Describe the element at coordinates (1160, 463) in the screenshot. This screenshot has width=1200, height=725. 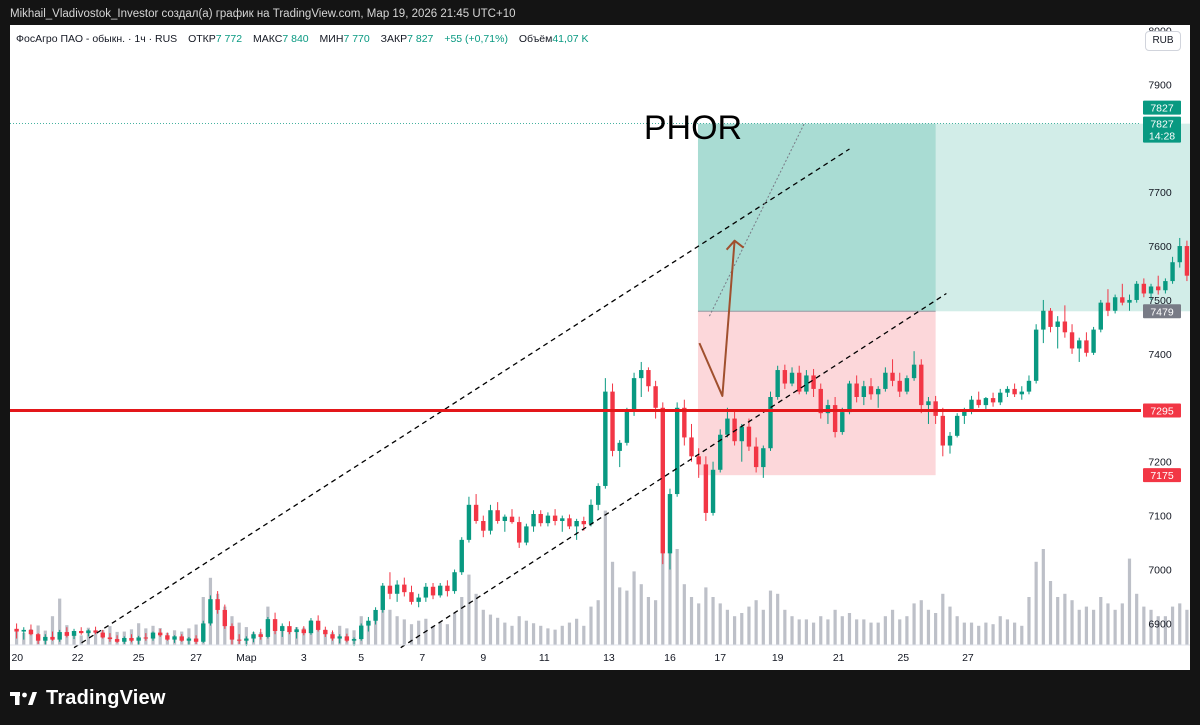
I see `y-tick-label: 7200` at that location.